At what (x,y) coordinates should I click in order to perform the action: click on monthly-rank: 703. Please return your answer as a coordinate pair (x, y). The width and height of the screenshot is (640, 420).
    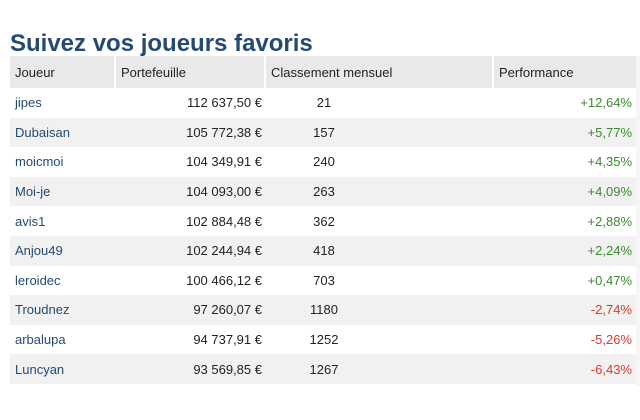
    Looking at the image, I should click on (380, 280).